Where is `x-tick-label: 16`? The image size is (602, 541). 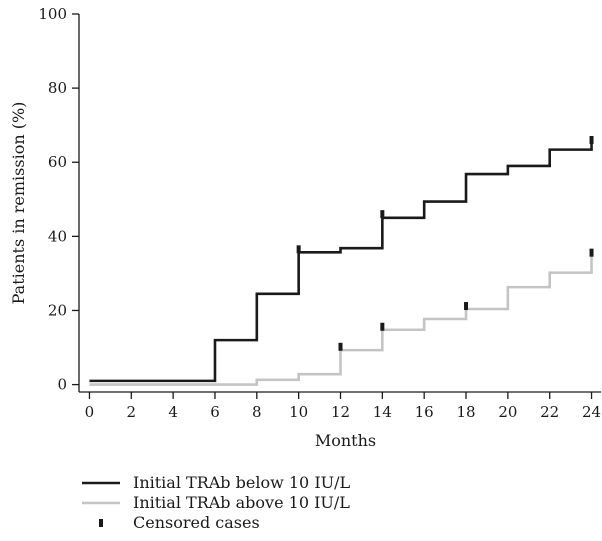 x-tick-label: 16 is located at coordinates (424, 412).